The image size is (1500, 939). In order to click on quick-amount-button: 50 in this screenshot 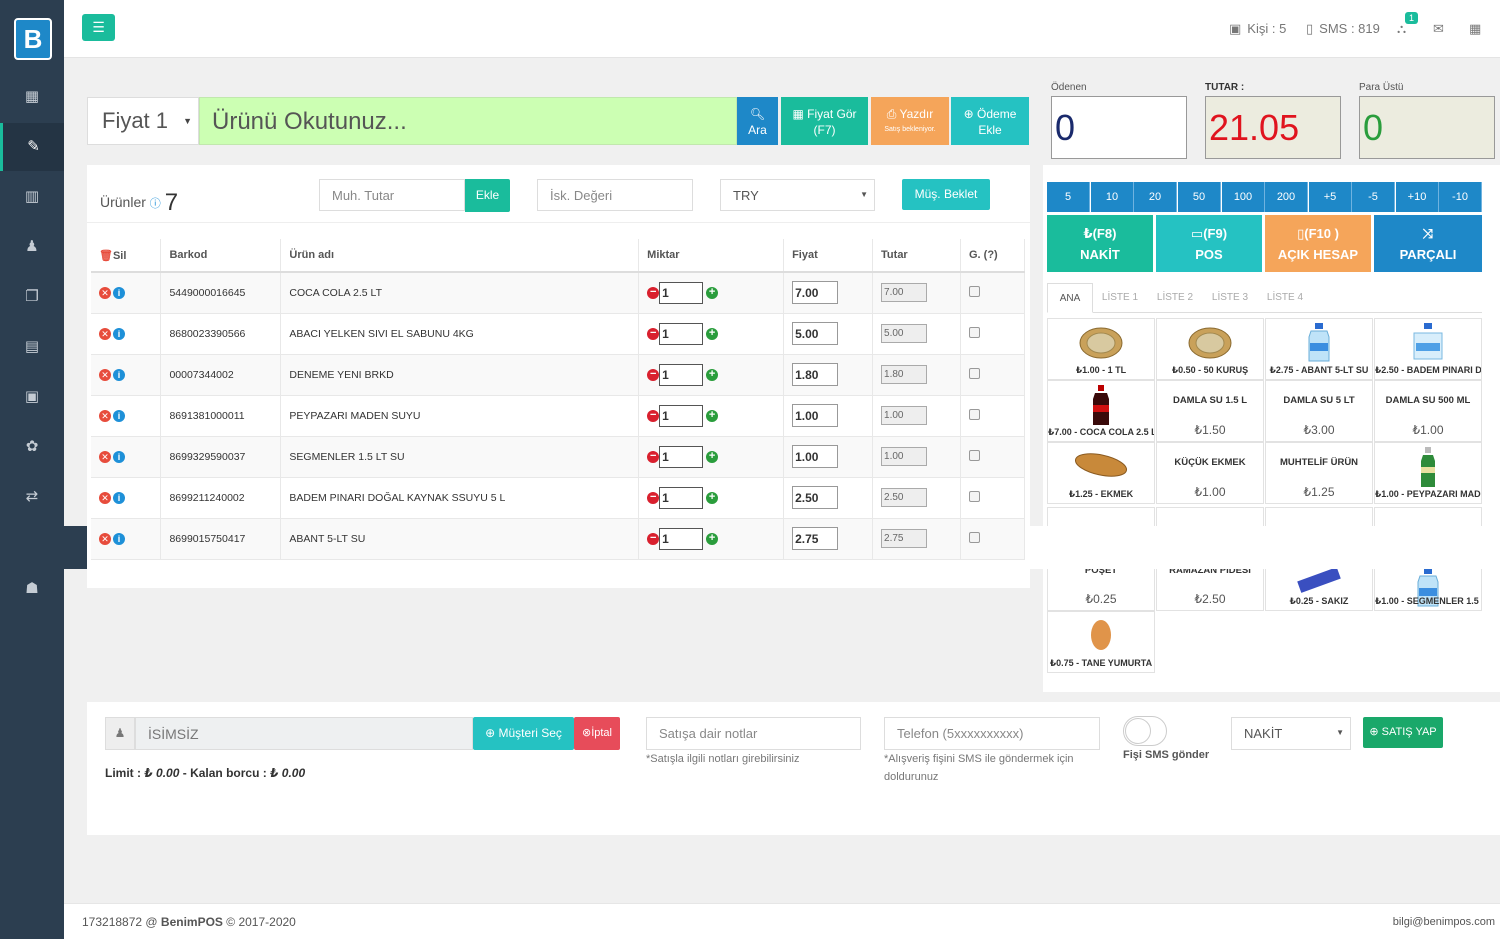, I will do `click(1199, 197)`.